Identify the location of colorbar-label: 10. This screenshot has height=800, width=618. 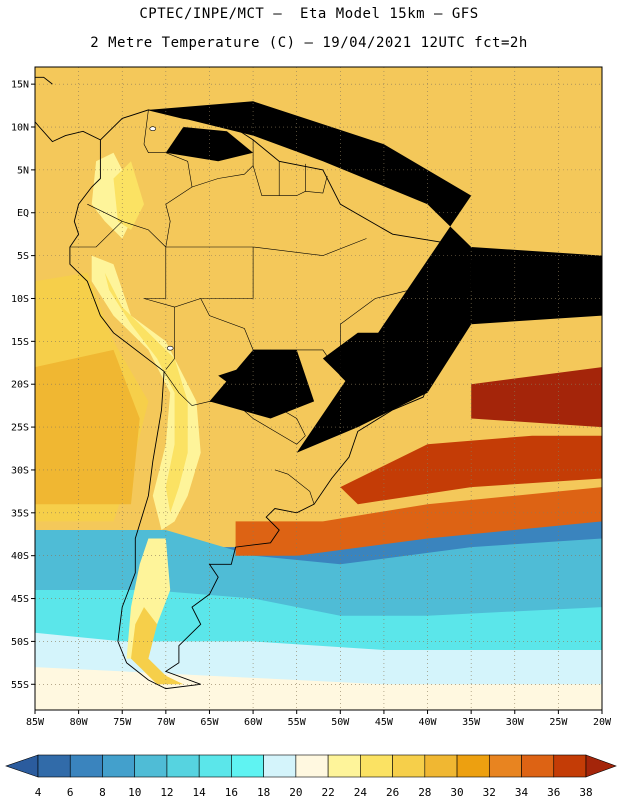
(134, 792).